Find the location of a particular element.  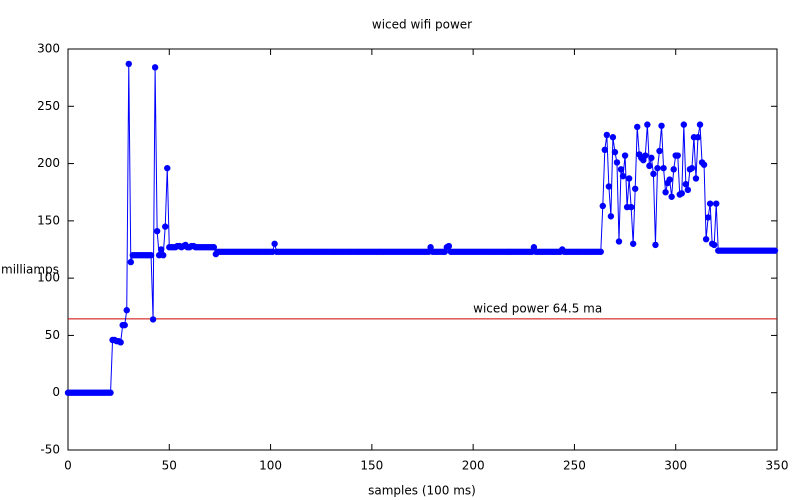

y-tick-label: 50 is located at coordinates (52, 335).